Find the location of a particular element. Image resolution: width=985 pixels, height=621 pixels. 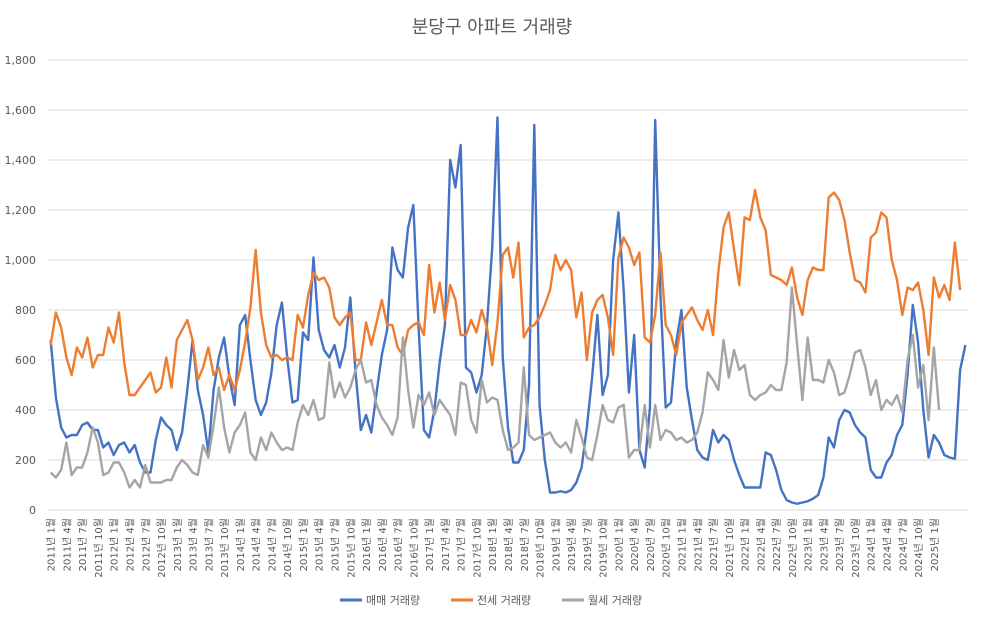

x-tick-label: 2014년 1월 is located at coordinates (241, 544).